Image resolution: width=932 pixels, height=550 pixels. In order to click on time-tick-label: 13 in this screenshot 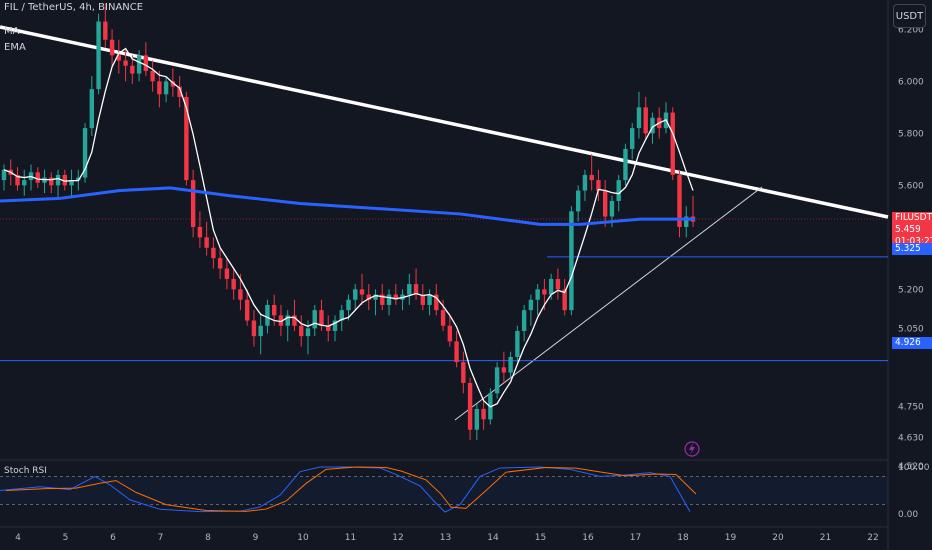, I will do `click(445, 538)`.